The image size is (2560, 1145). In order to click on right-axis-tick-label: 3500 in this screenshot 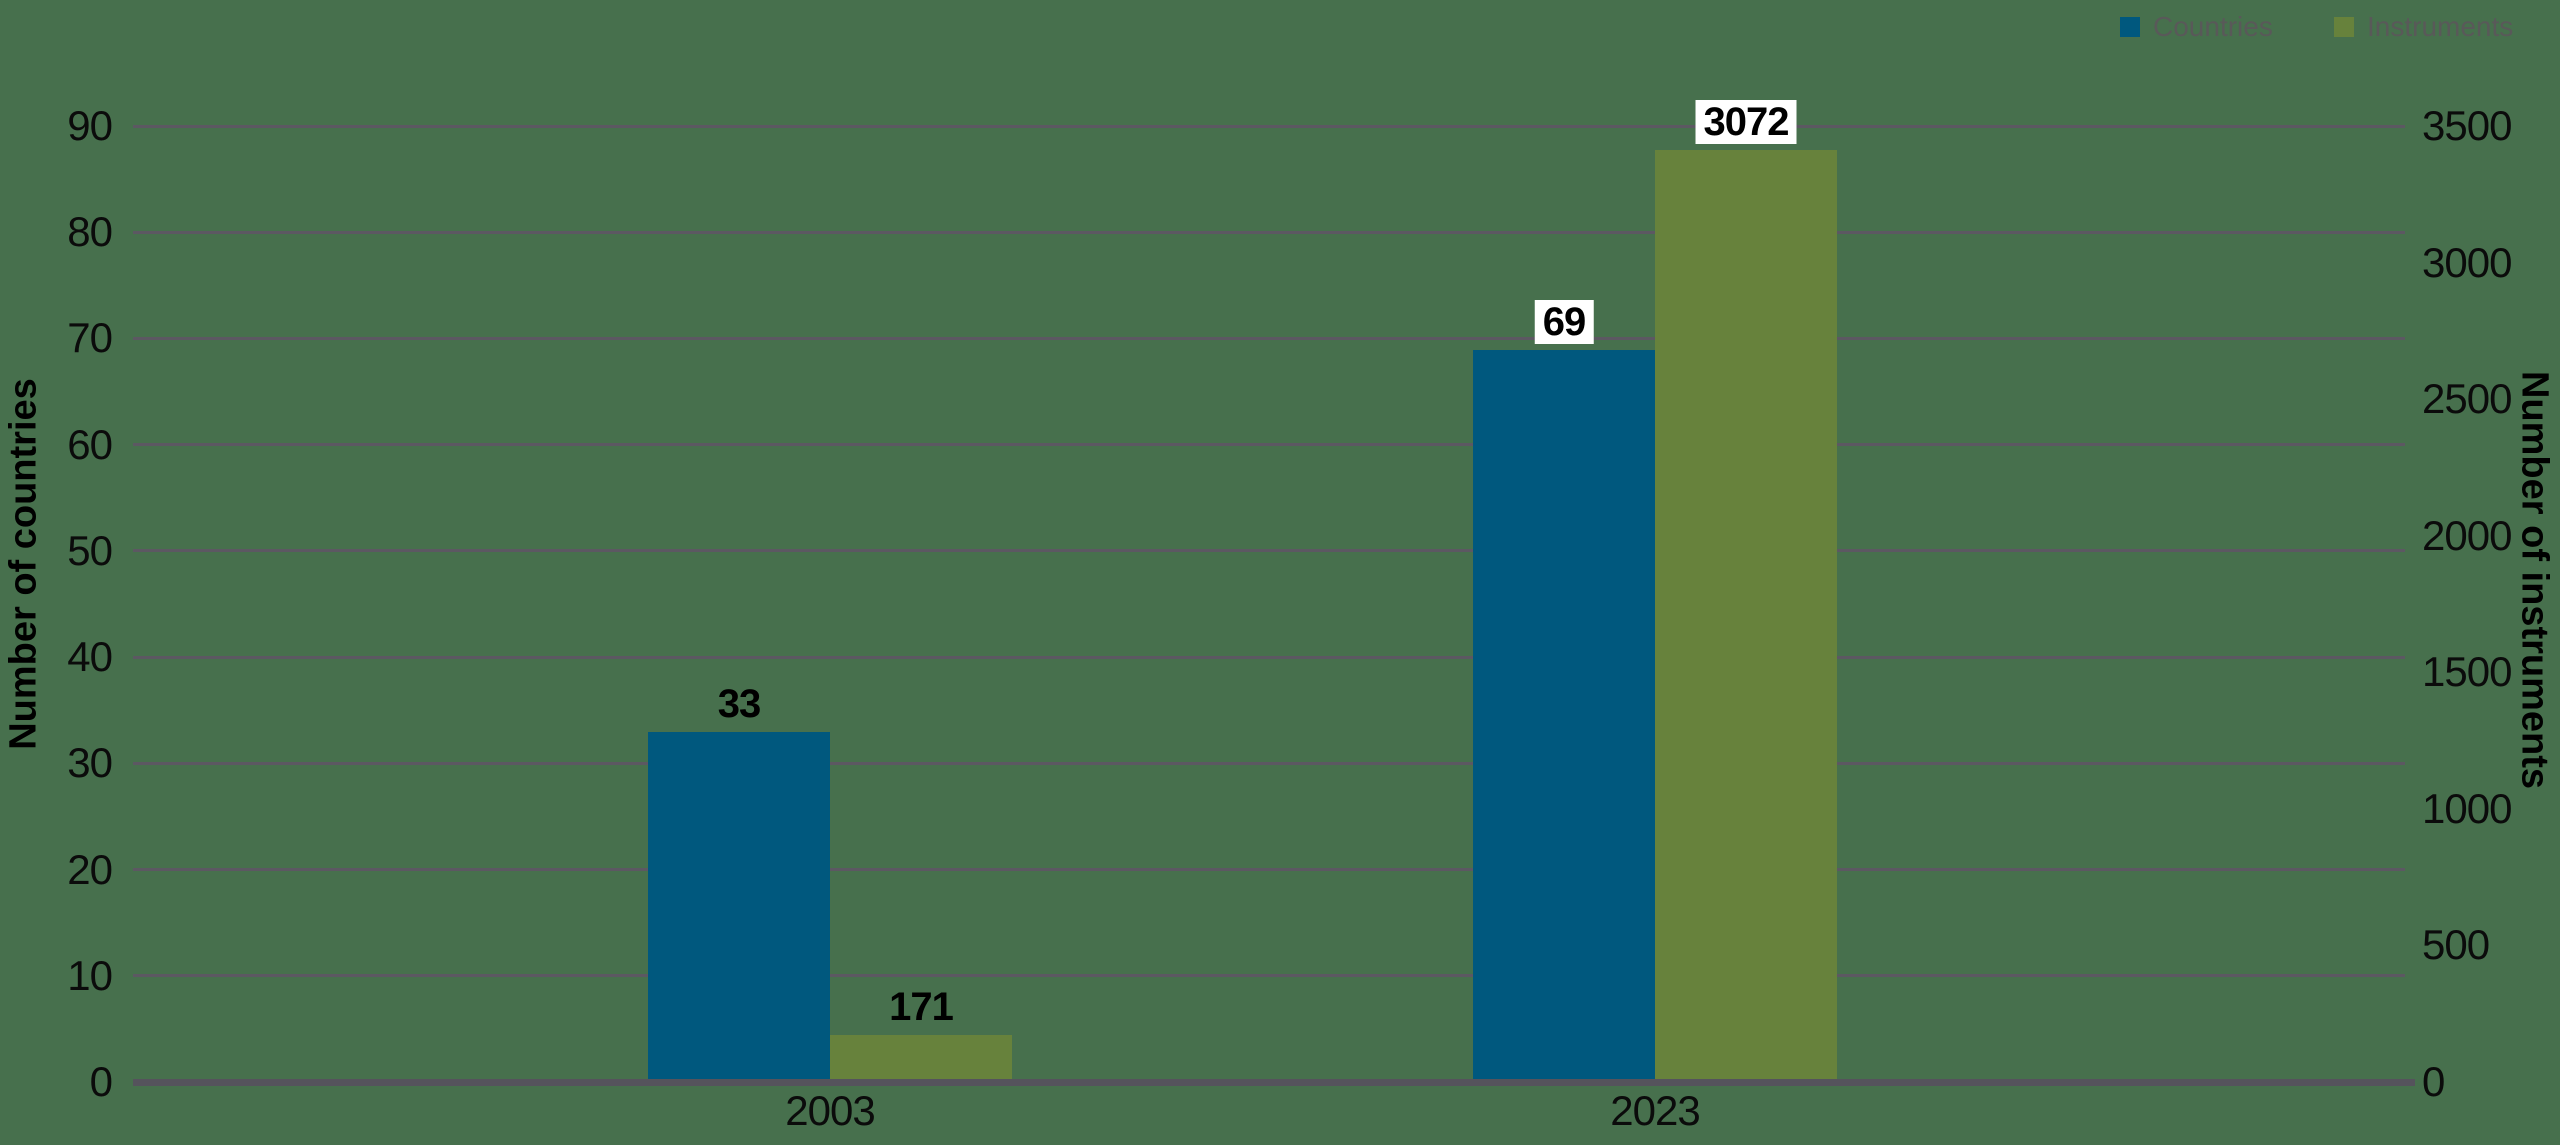, I will do `click(2467, 125)`.